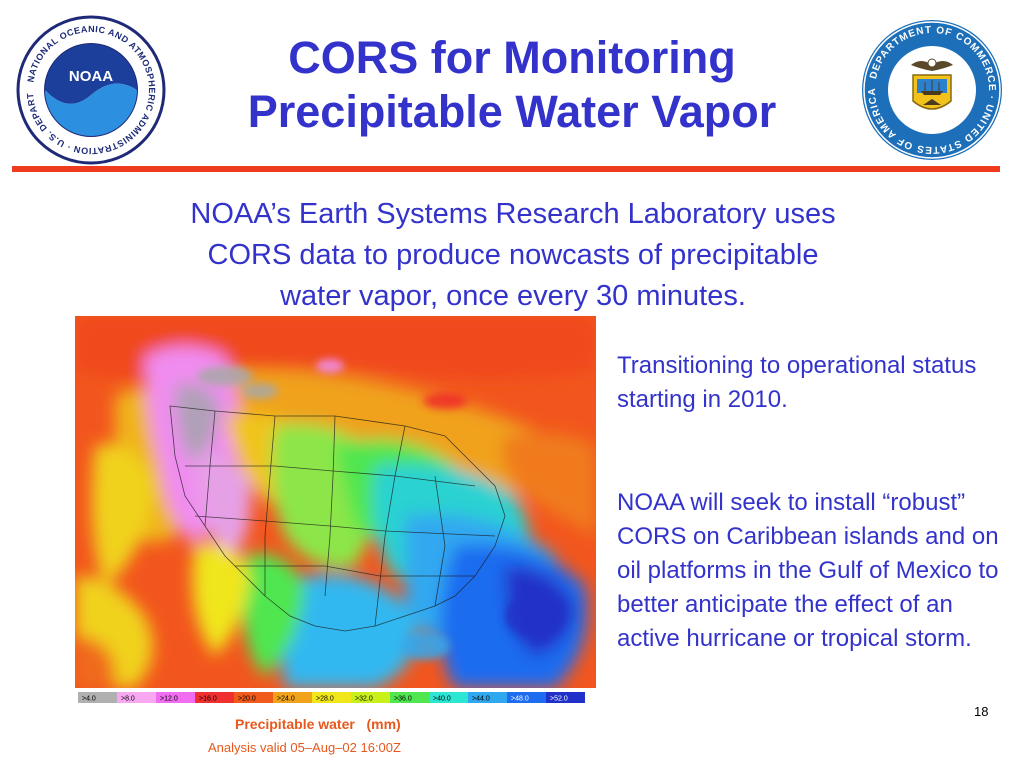 This screenshot has height=768, width=1024. I want to click on legend-label: >36.0, so click(403, 699).